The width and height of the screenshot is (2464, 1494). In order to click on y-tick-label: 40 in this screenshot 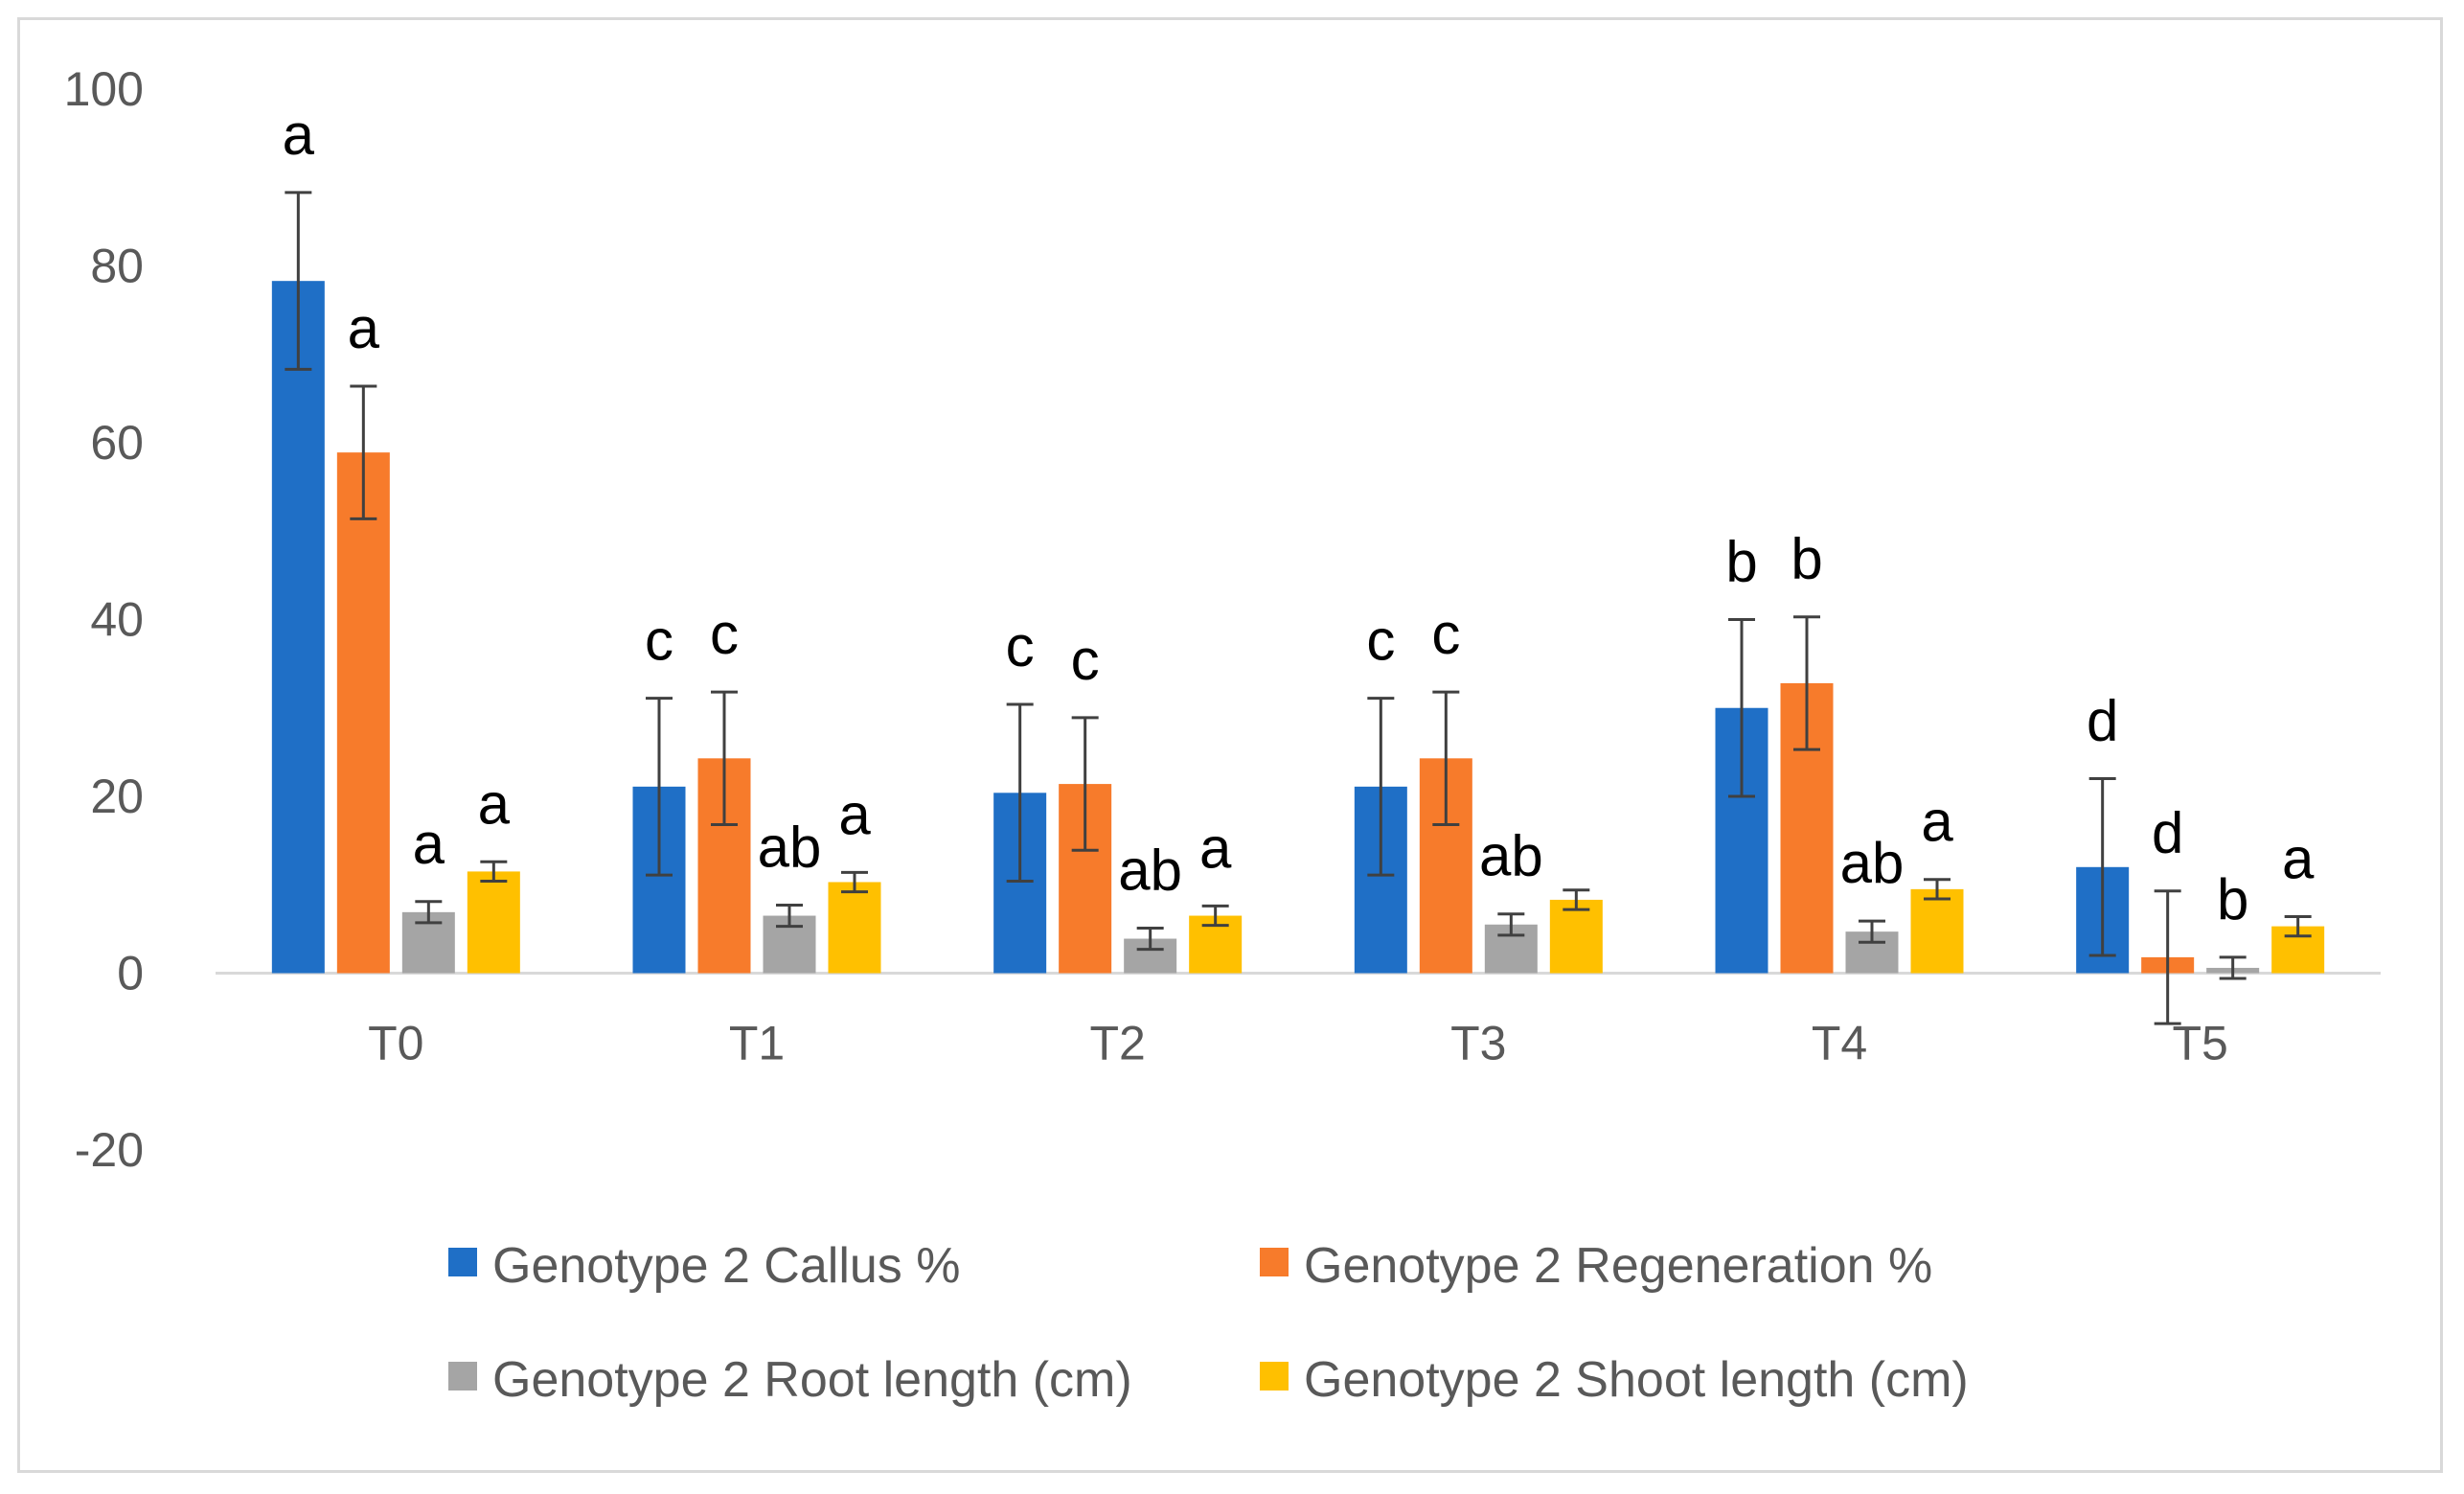, I will do `click(117, 620)`.